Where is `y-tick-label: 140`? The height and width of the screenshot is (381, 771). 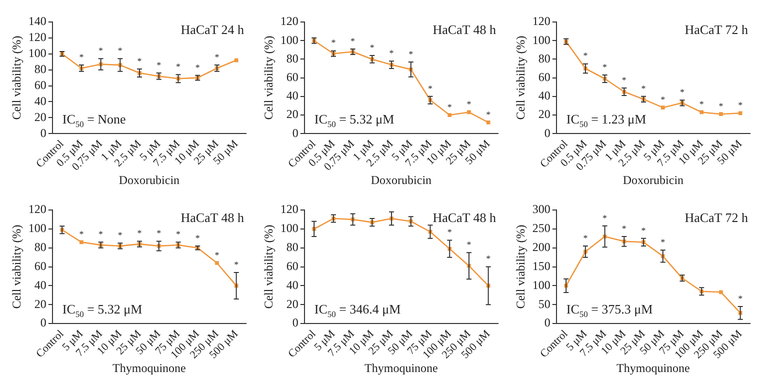
y-tick-label: 140 is located at coordinates (37, 21).